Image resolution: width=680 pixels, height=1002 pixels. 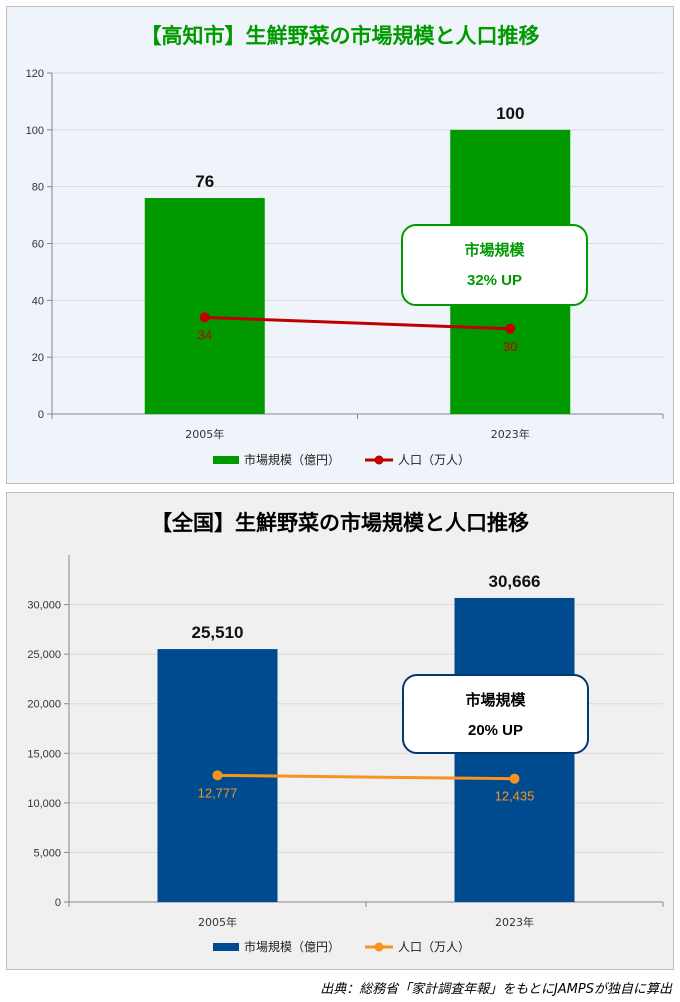 I want to click on bar-value-label: 76, so click(x=204, y=181).